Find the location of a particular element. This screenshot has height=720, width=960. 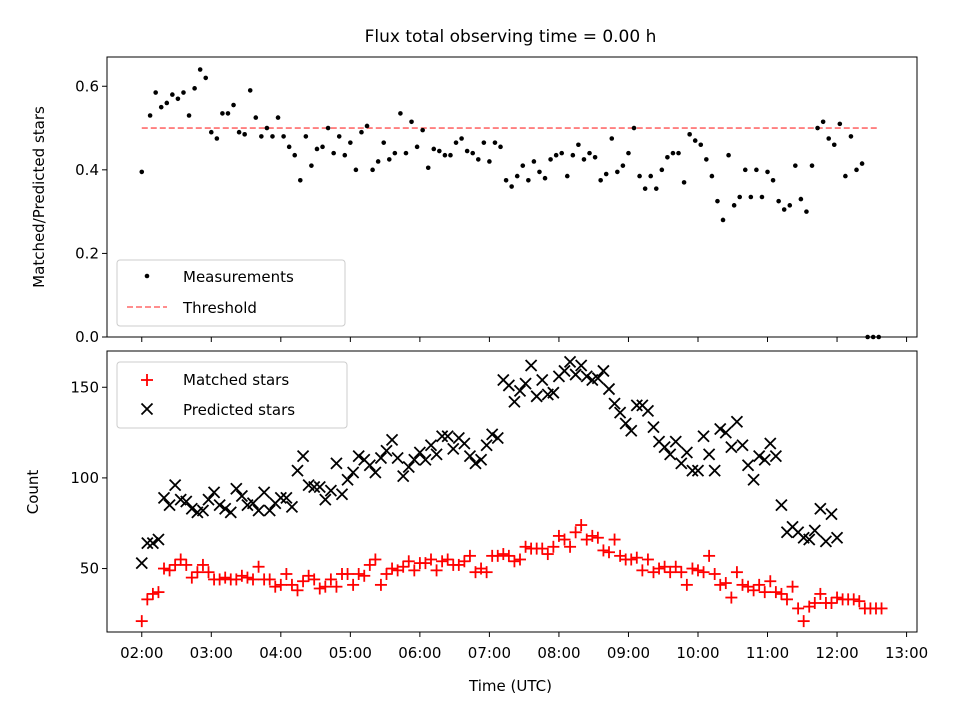

x-tick-label: 06:00 is located at coordinates (419, 653).